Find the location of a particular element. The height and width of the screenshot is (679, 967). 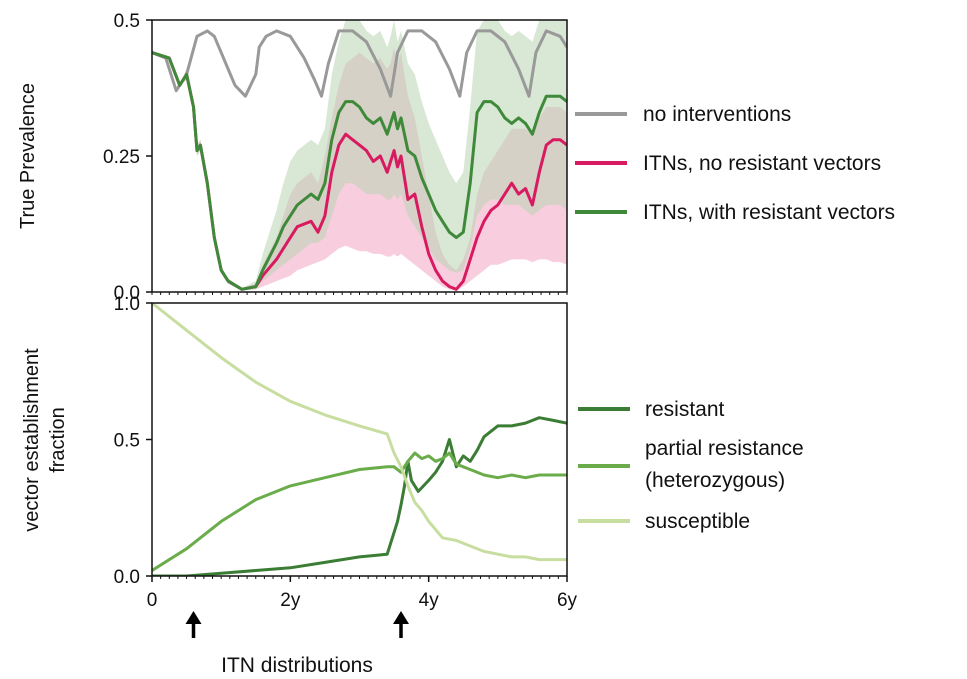

legend-label: ITNs, with resistant vectors is located at coordinates (769, 212).